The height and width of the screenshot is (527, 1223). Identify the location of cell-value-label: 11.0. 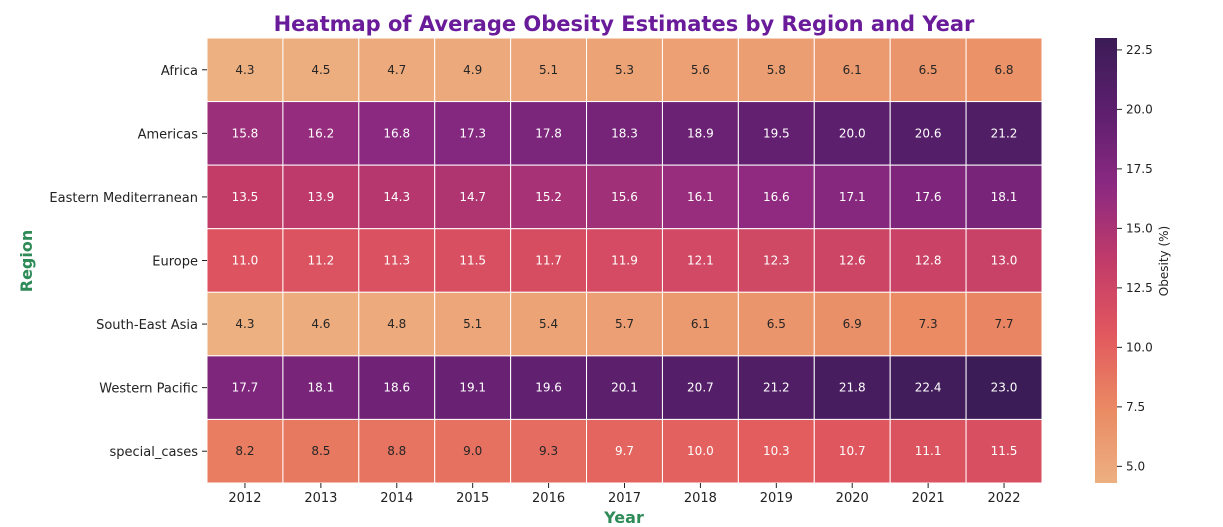
(245, 261).